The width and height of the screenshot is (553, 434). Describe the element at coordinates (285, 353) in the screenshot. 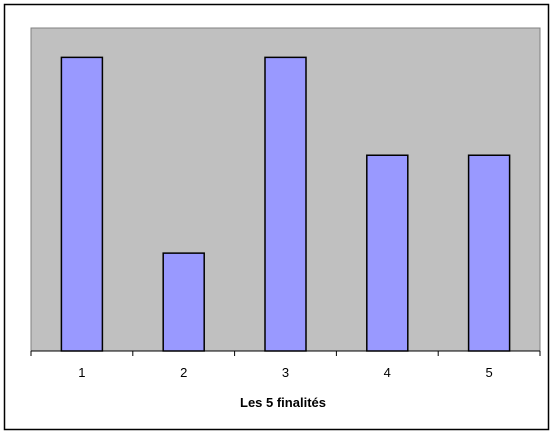

I see `x-axis-ticks` at that location.